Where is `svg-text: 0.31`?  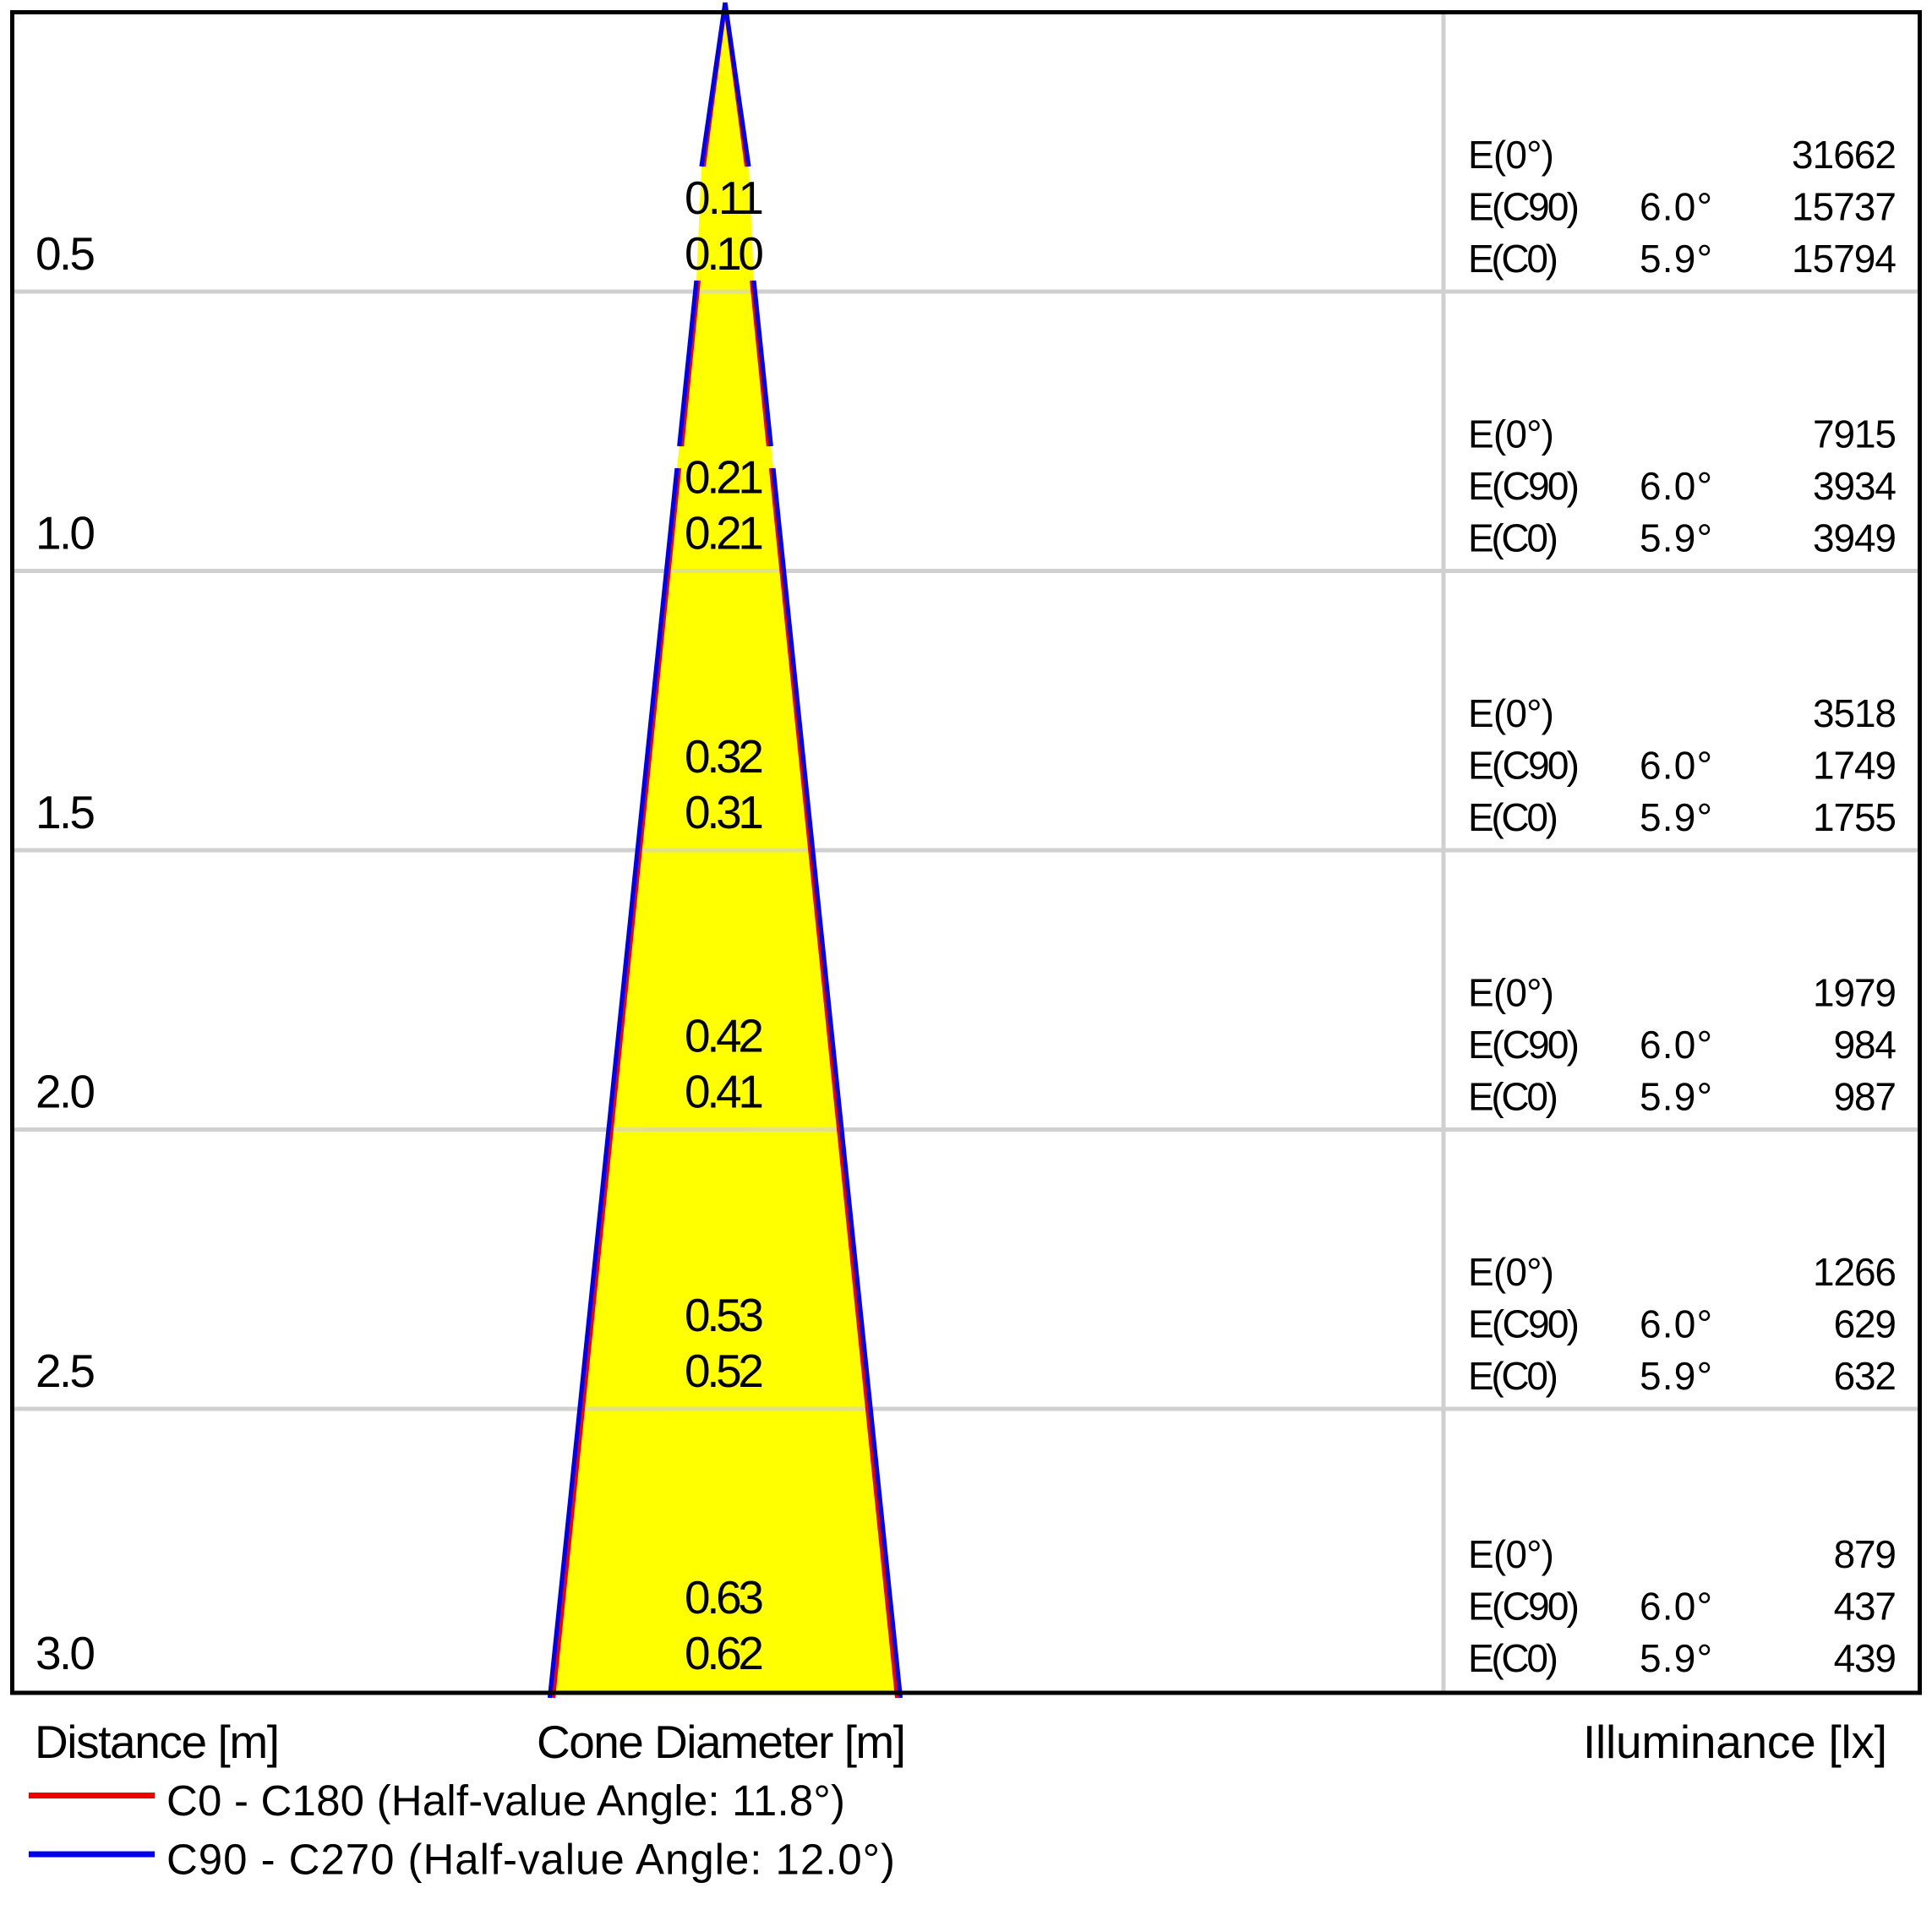 svg-text: 0.31 is located at coordinates (724, 812).